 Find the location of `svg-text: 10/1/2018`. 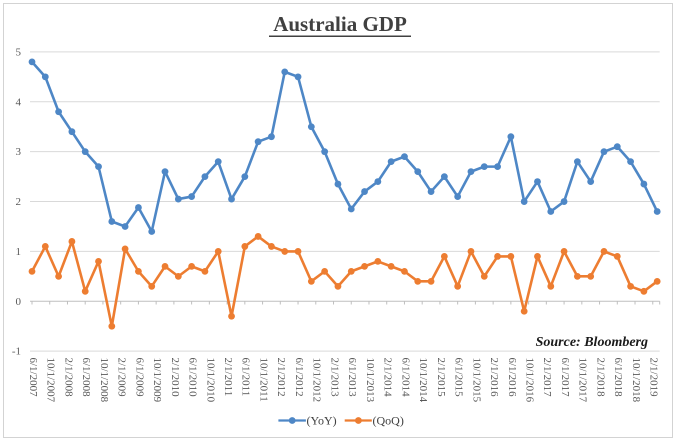

svg-text: 10/1/2018 is located at coordinates (636, 380).